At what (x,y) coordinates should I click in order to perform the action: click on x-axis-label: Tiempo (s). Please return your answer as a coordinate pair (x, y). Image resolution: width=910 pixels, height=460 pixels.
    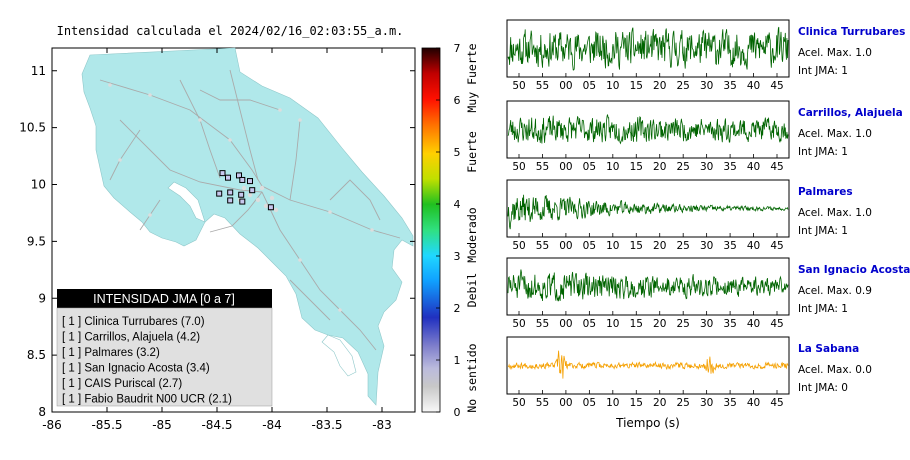
    Looking at the image, I should click on (647, 423).